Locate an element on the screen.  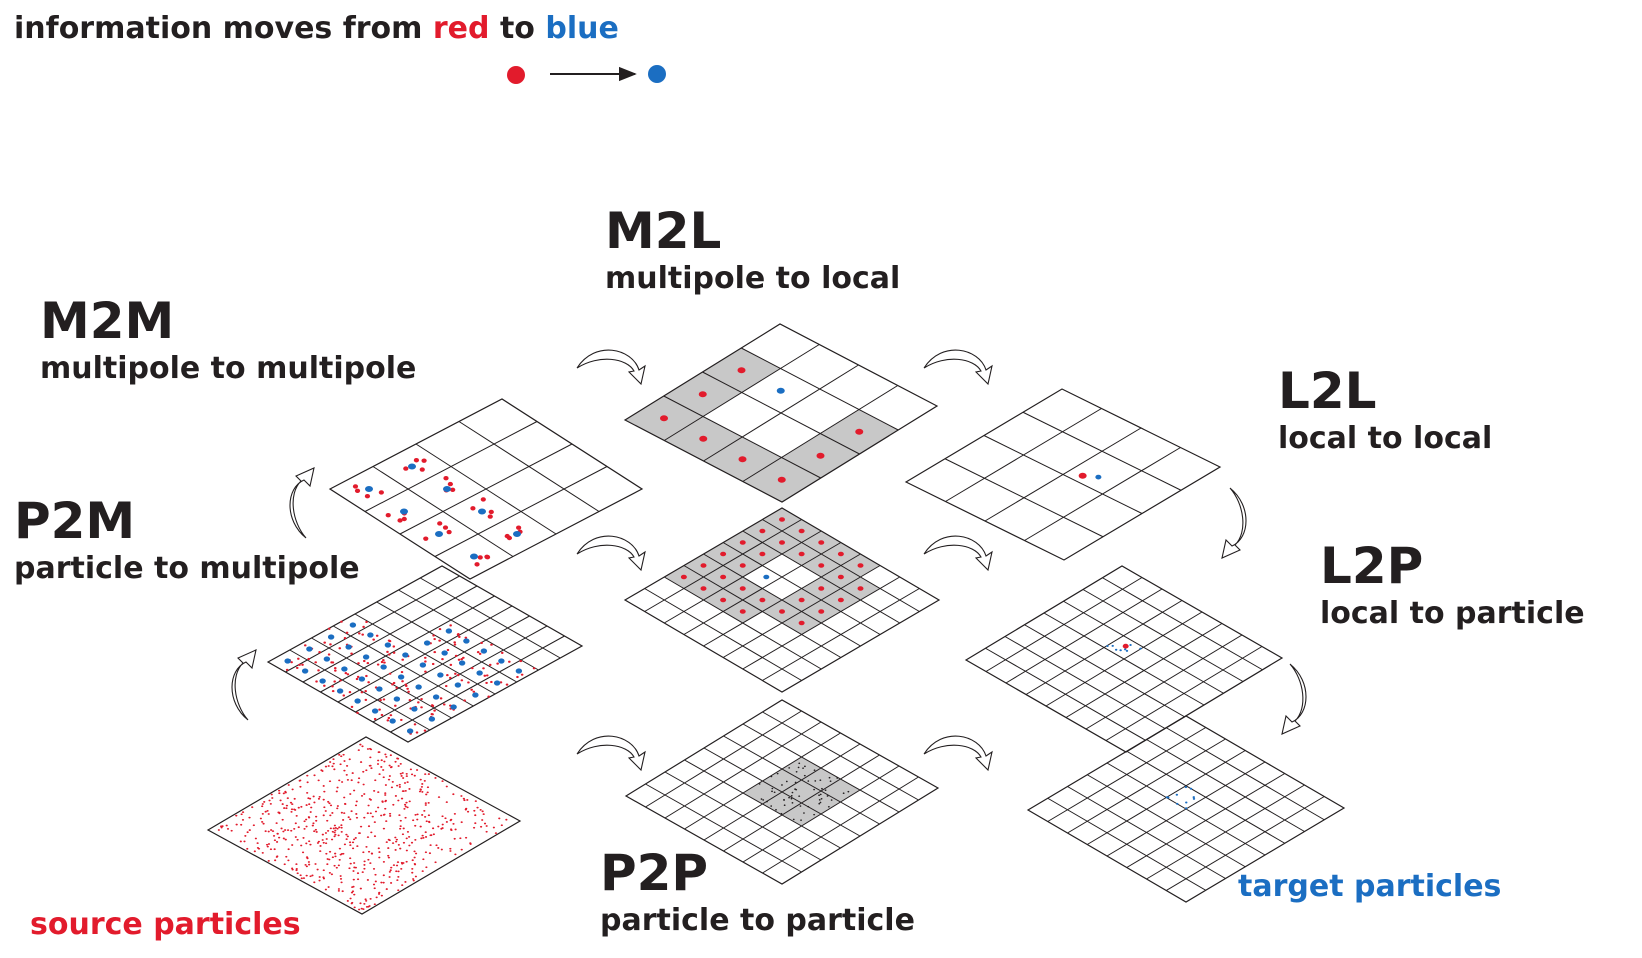
arrow-m2m-to-mid is located at coordinates (611, 553).